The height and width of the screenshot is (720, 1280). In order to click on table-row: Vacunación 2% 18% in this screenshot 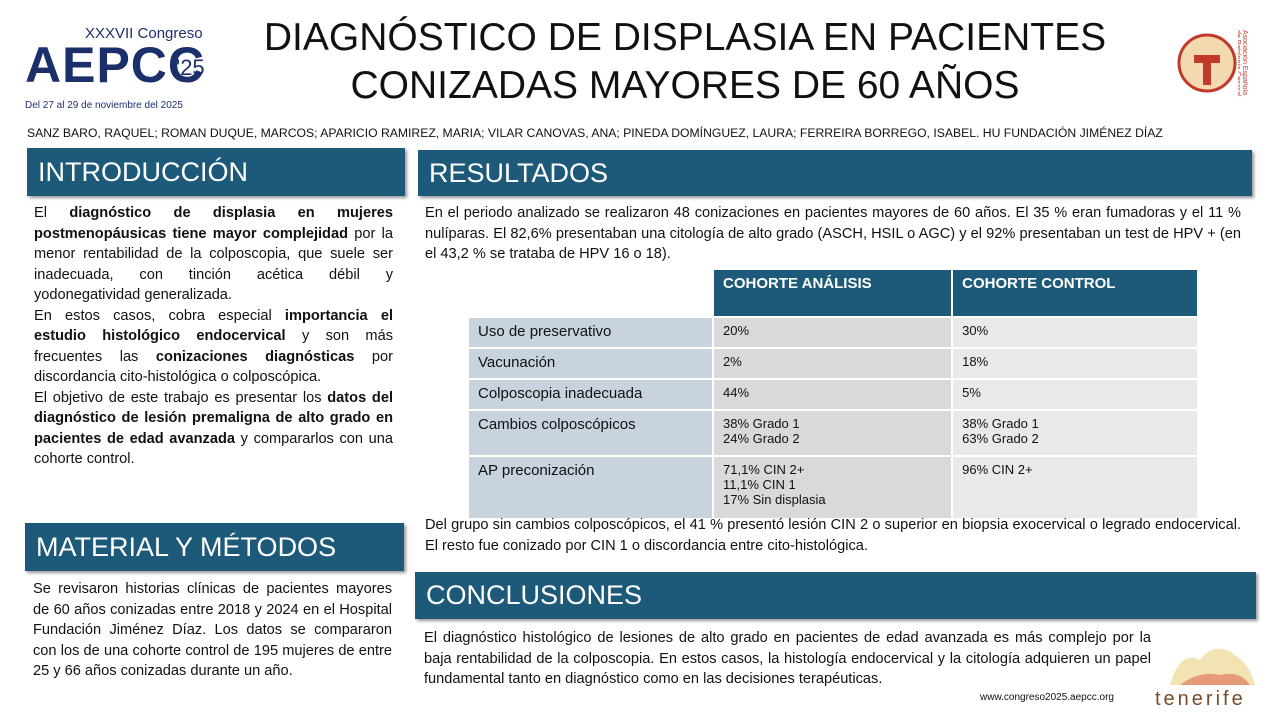, I will do `click(833, 363)`.